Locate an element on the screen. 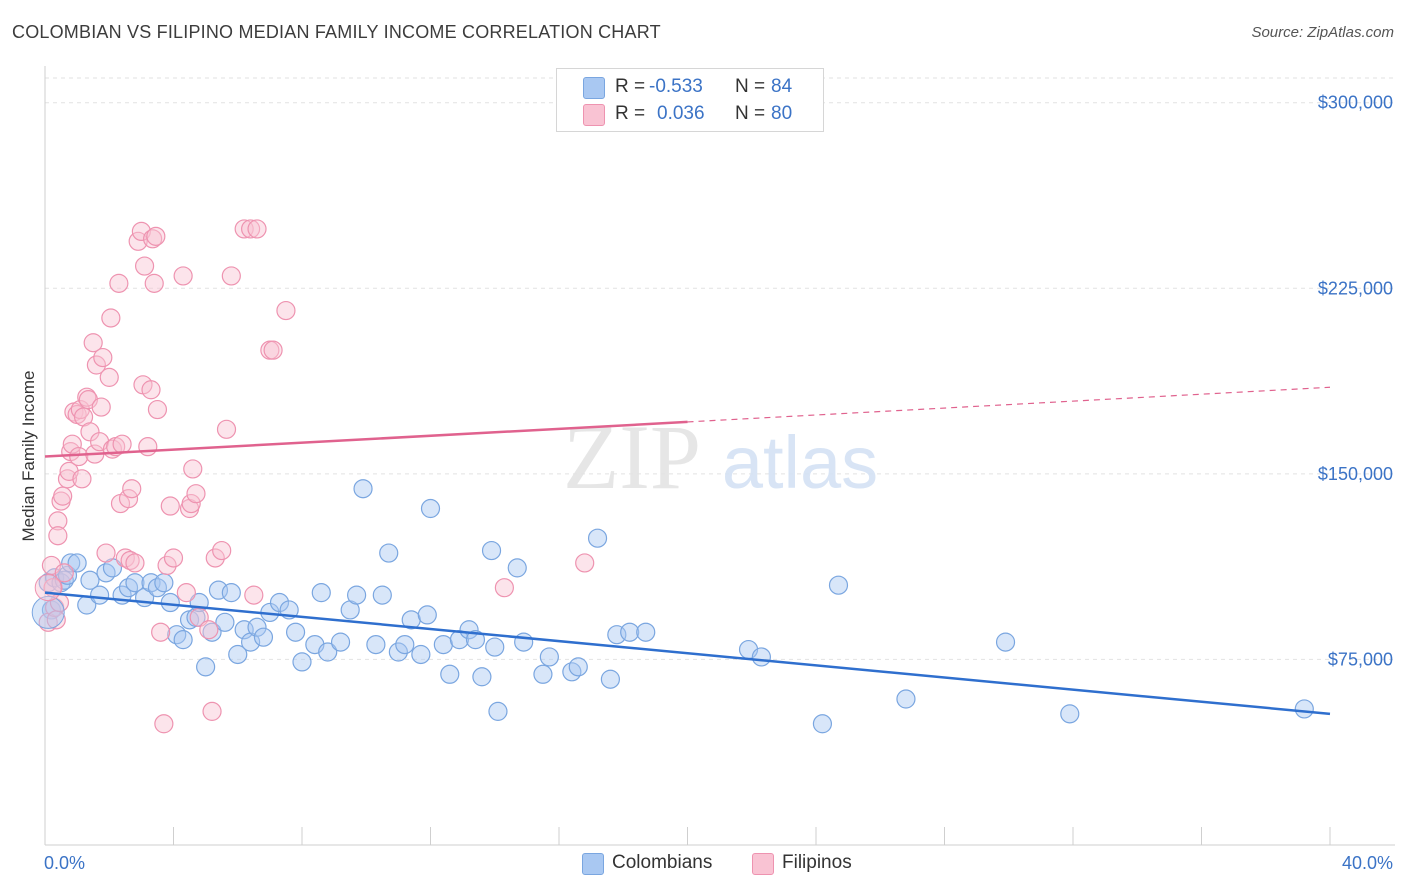 Image resolution: width=1406 pixels, height=892 pixels. bottom-legend-label: Colombians is located at coordinates (662, 862).